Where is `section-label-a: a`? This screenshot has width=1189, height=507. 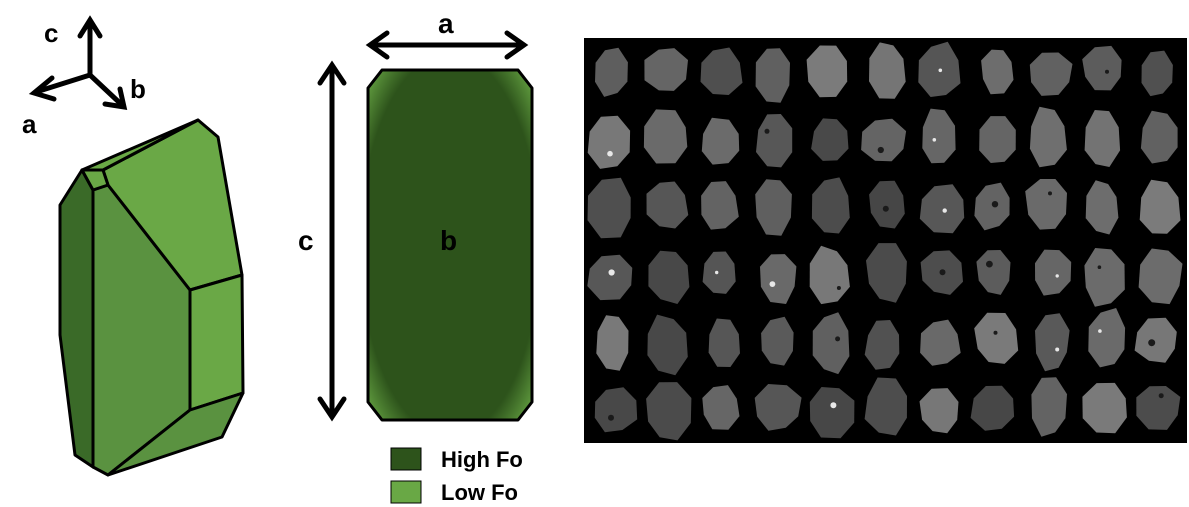
section-label-a: a is located at coordinates (446, 23).